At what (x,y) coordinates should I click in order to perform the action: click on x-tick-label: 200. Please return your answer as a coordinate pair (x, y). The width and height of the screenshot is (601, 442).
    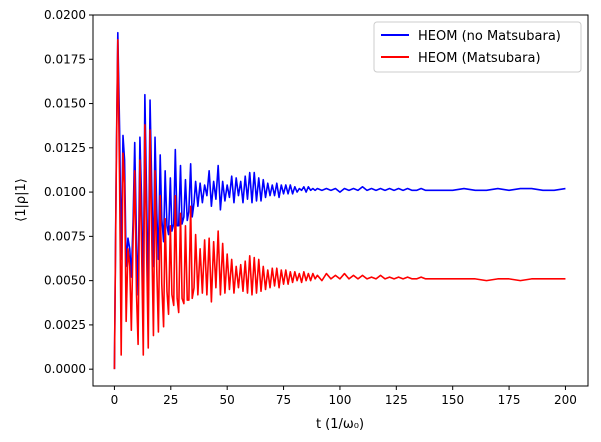
    Looking at the image, I should click on (565, 400).